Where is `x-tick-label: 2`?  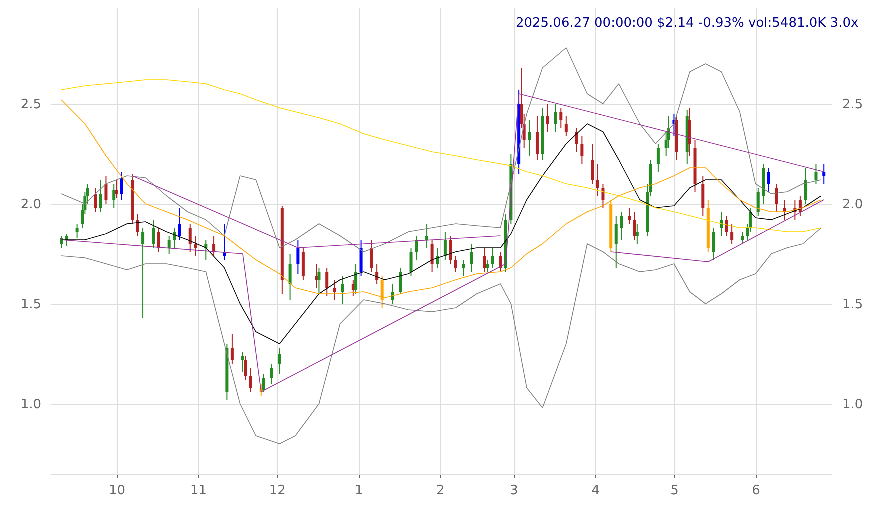
x-tick-label: 2 is located at coordinates (440, 491).